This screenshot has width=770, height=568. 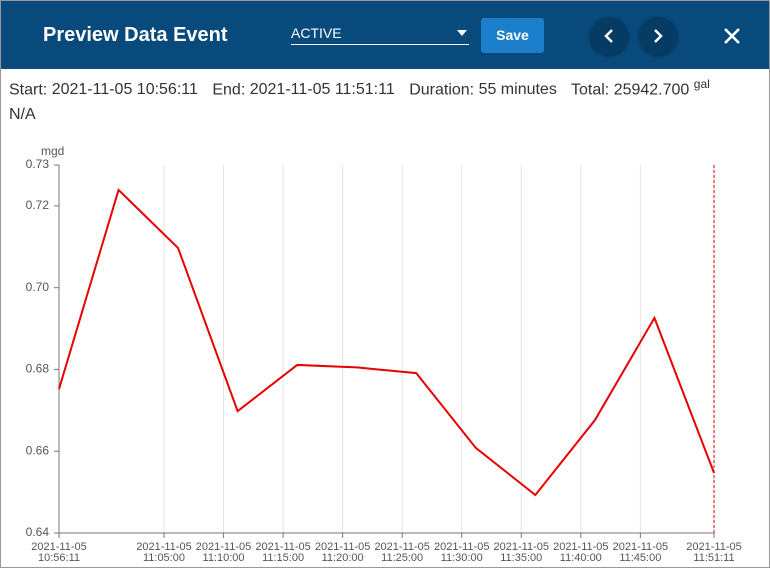 I want to click on x-tick-label: 2021-11-05 11:10:00, so click(x=223, y=552).